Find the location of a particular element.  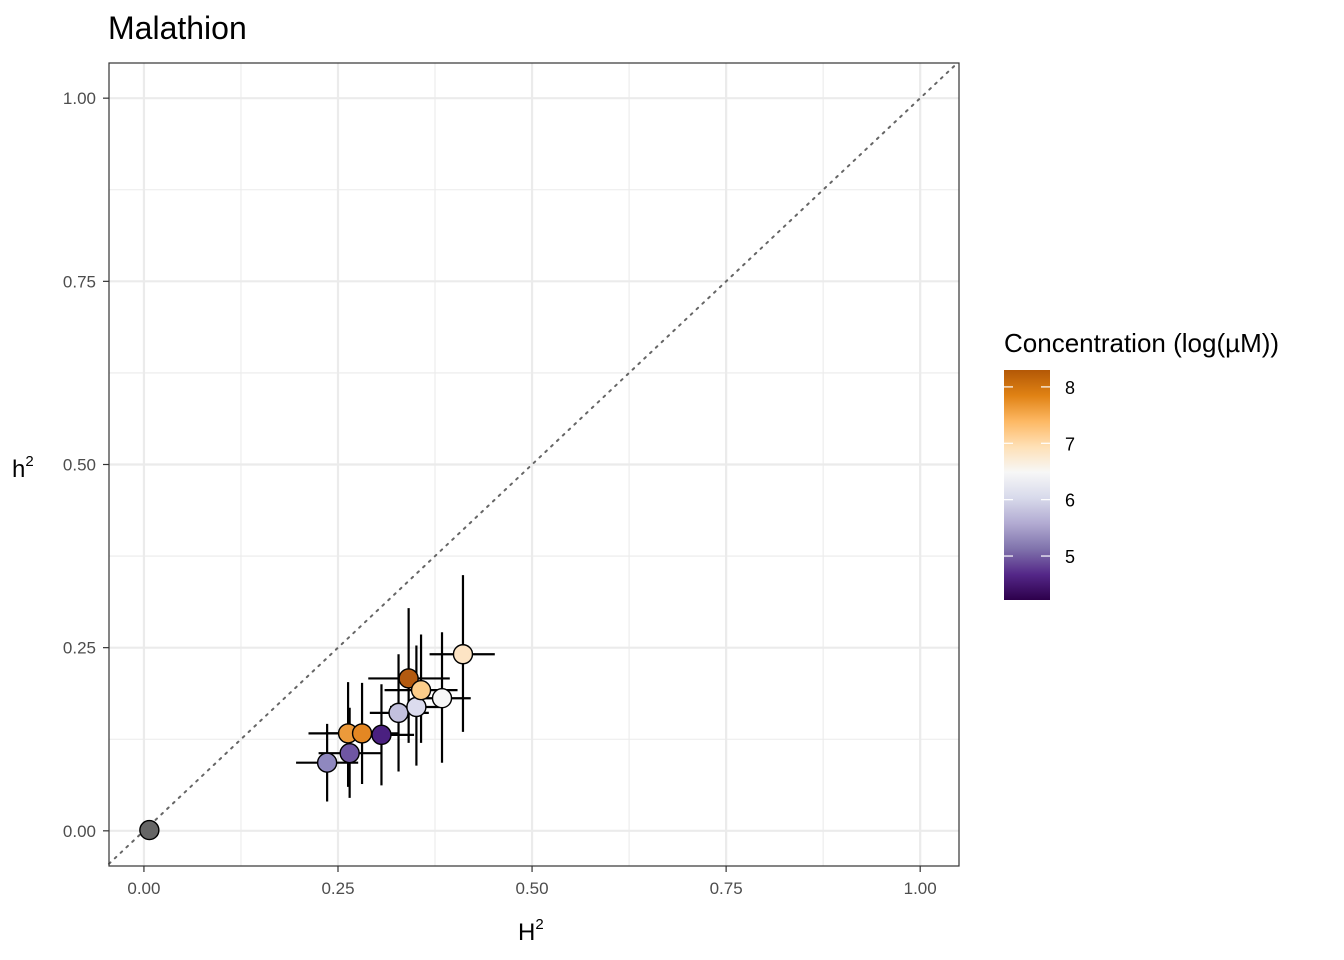

x-tick-label: 0.25 is located at coordinates (337, 888).